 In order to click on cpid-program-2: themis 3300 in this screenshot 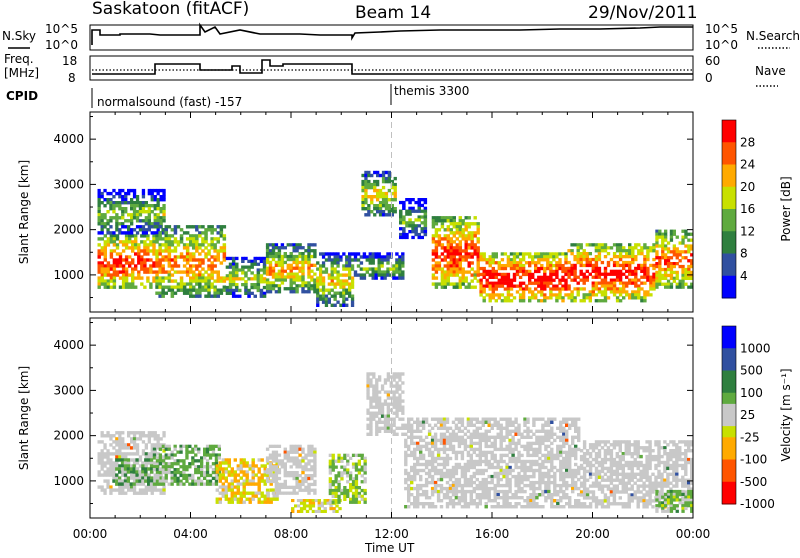, I will do `click(431, 91)`.